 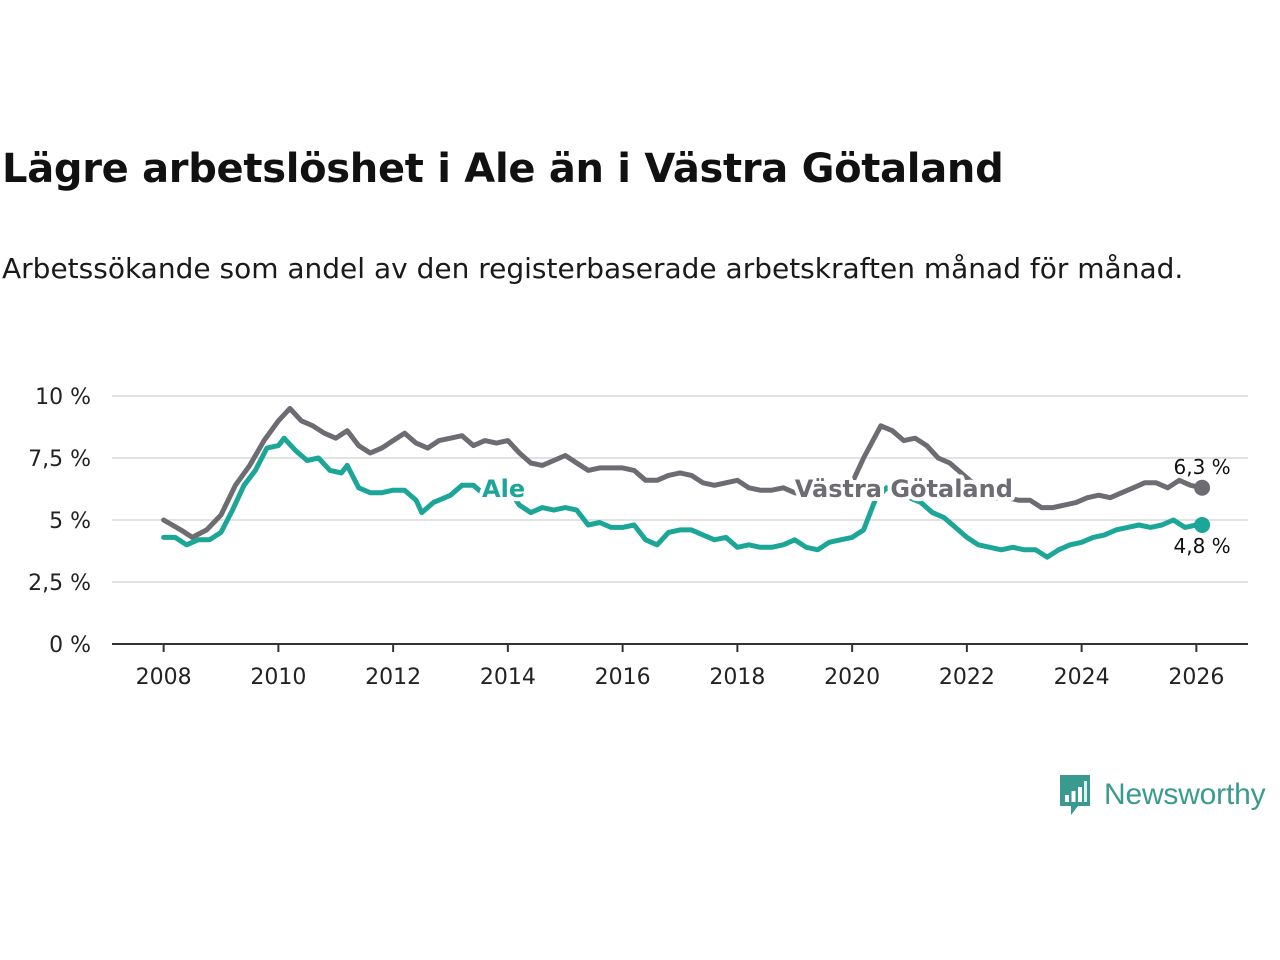 What do you see at coordinates (508, 677) in the screenshot?
I see `x-tick-label: 2014` at bounding box center [508, 677].